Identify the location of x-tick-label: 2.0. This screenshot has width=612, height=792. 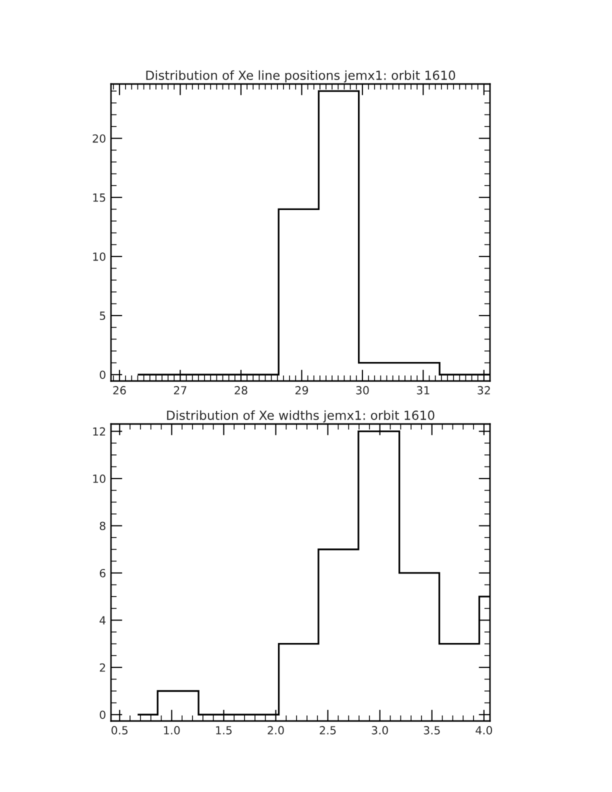
(276, 730).